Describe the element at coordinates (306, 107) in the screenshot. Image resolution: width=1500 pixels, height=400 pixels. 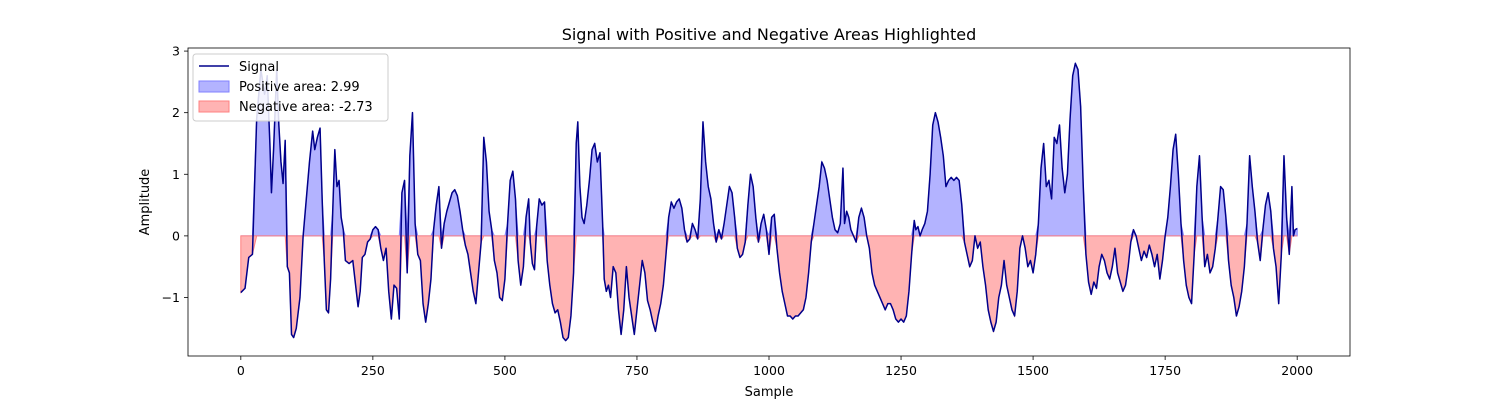
I see `legend-label-negative: Negative area: -2.73` at that location.